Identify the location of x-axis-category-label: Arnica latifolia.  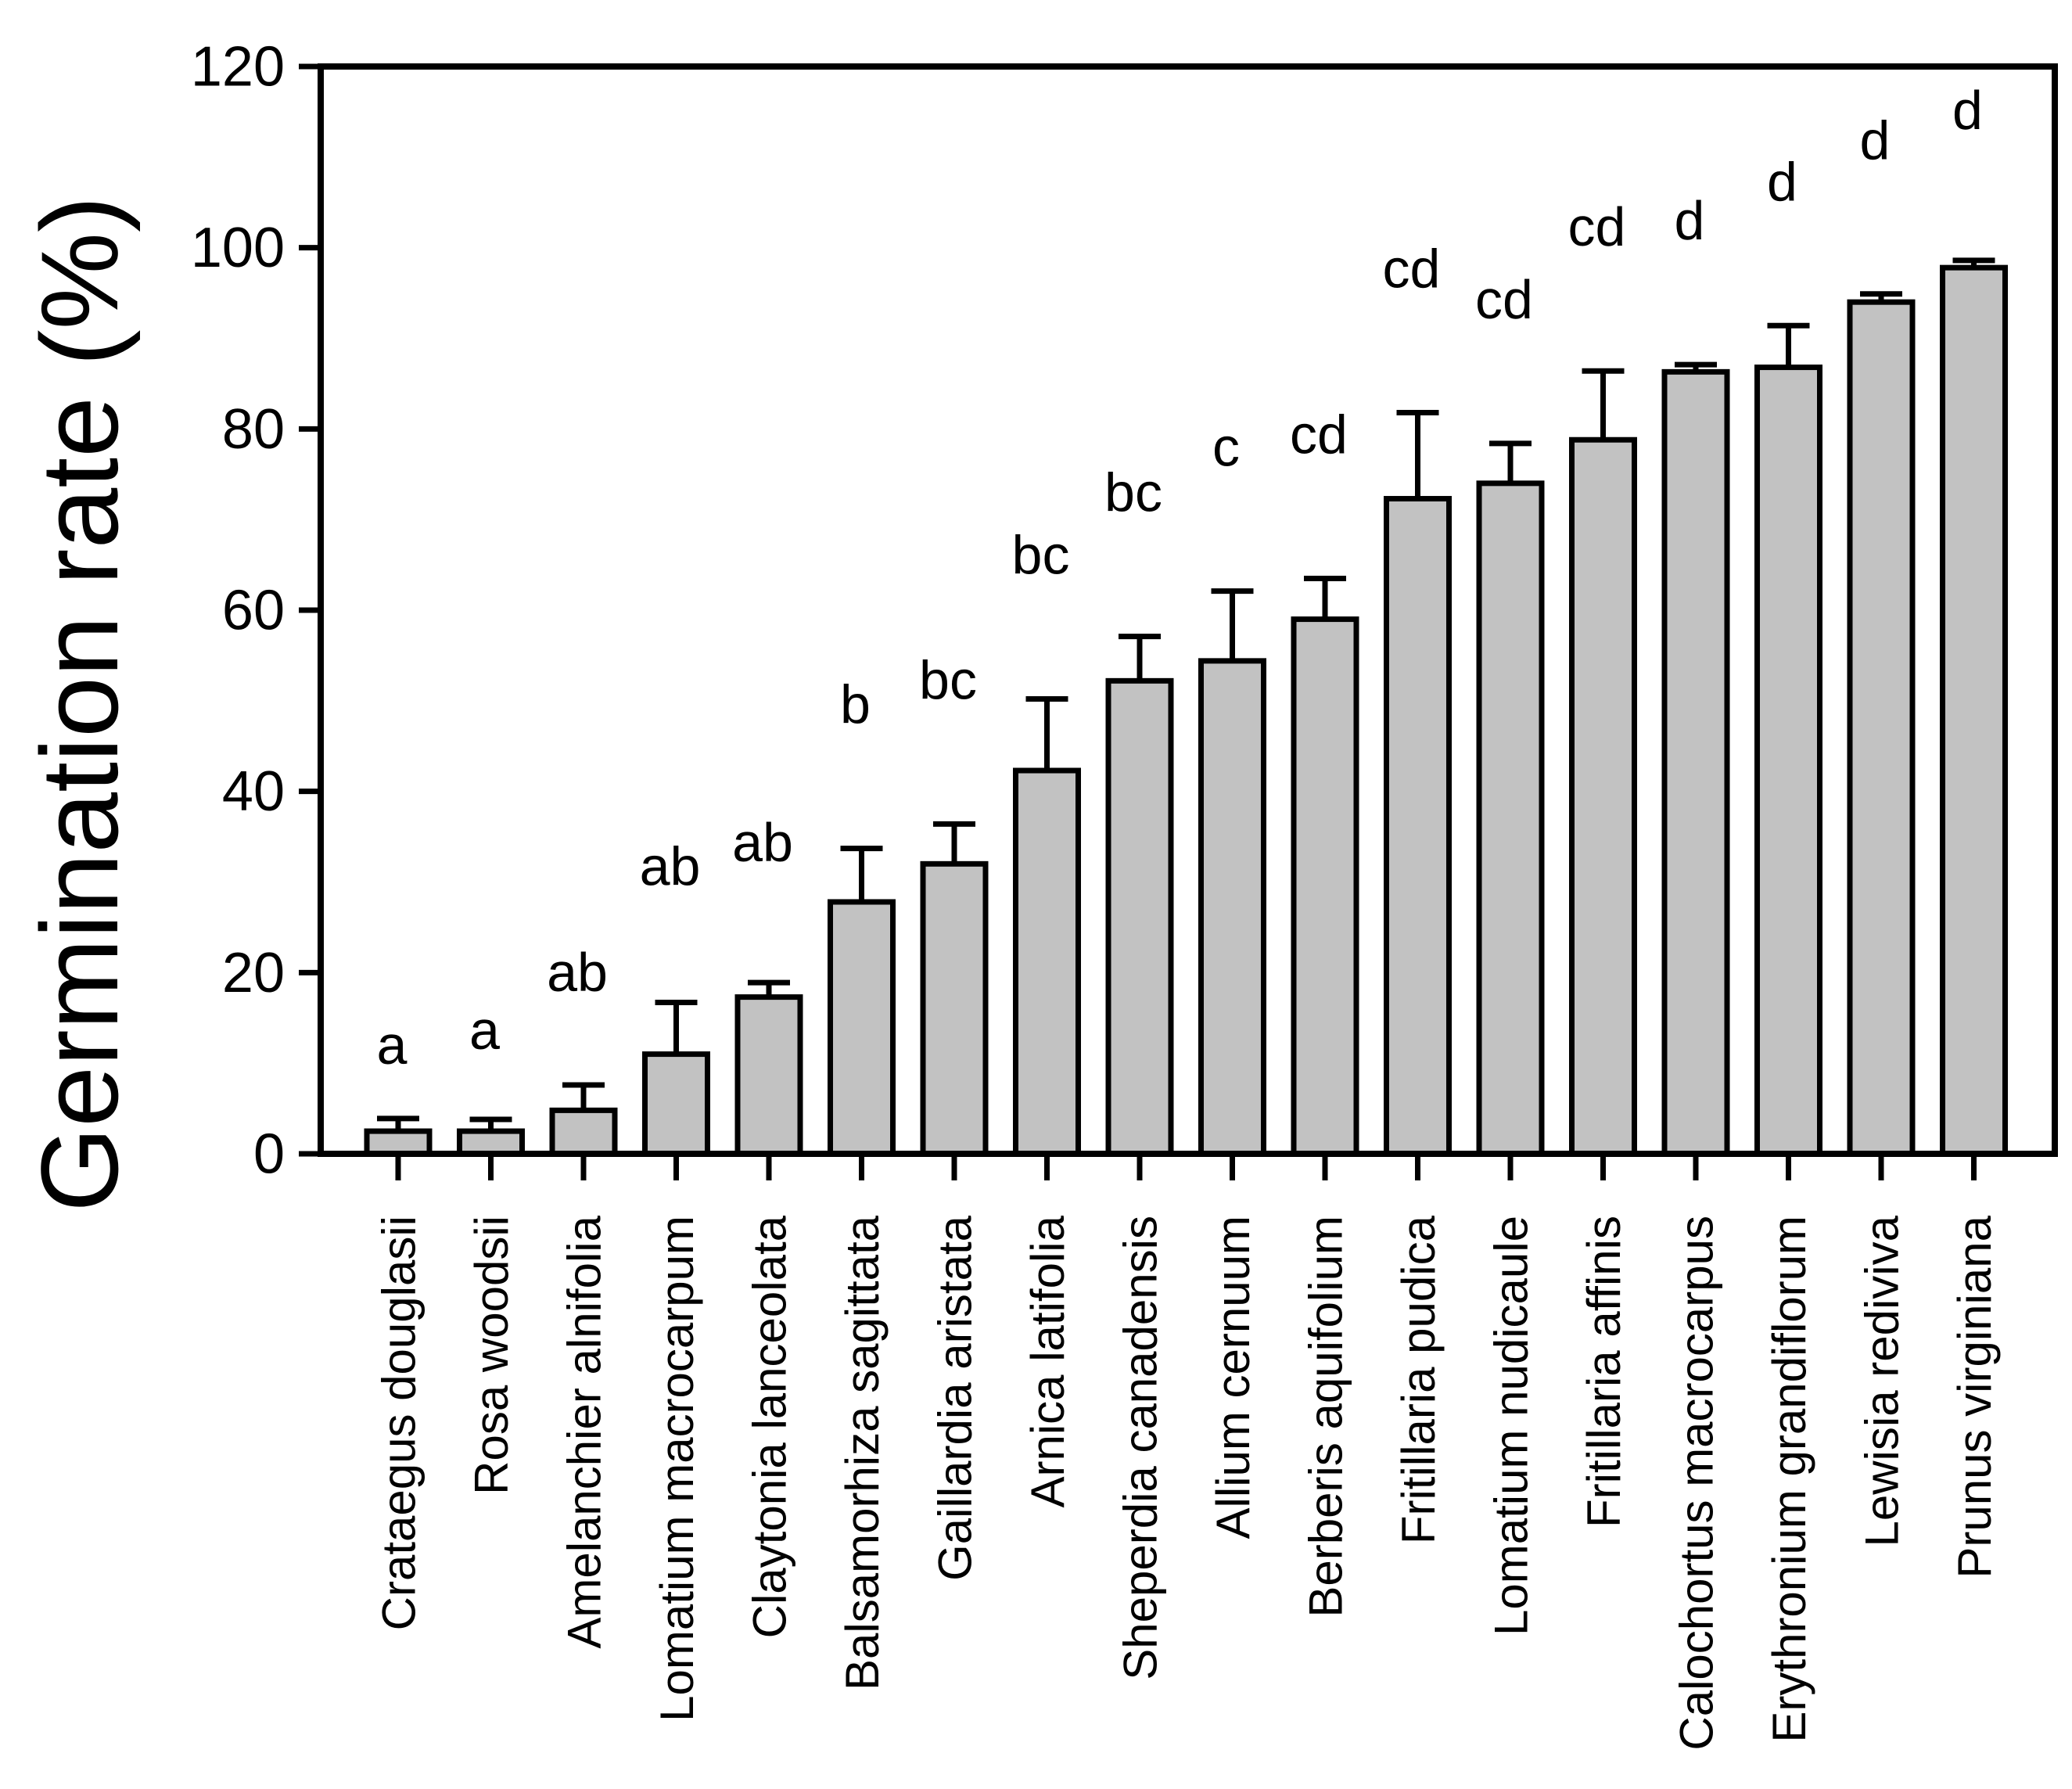
(1048, 1361).